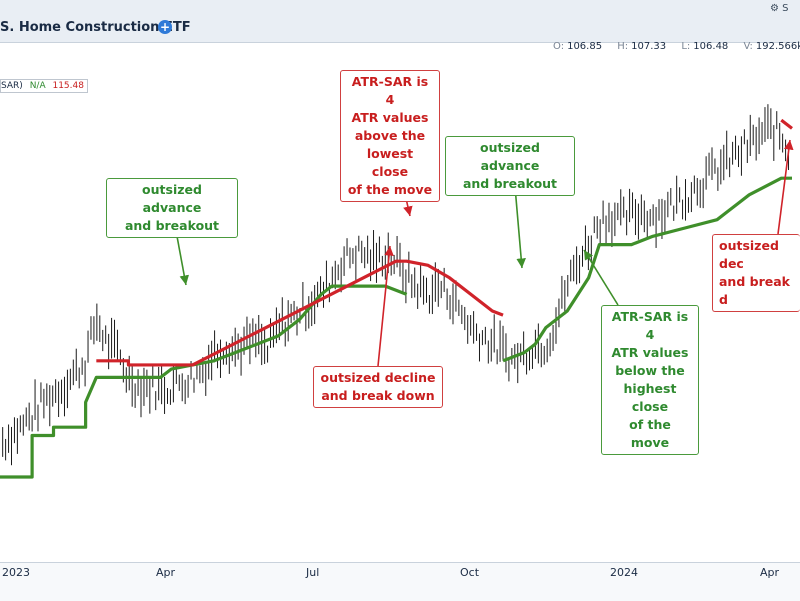 The height and width of the screenshot is (601, 800). What do you see at coordinates (166, 572) in the screenshot?
I see `x-tick-apr: Apr` at bounding box center [166, 572].